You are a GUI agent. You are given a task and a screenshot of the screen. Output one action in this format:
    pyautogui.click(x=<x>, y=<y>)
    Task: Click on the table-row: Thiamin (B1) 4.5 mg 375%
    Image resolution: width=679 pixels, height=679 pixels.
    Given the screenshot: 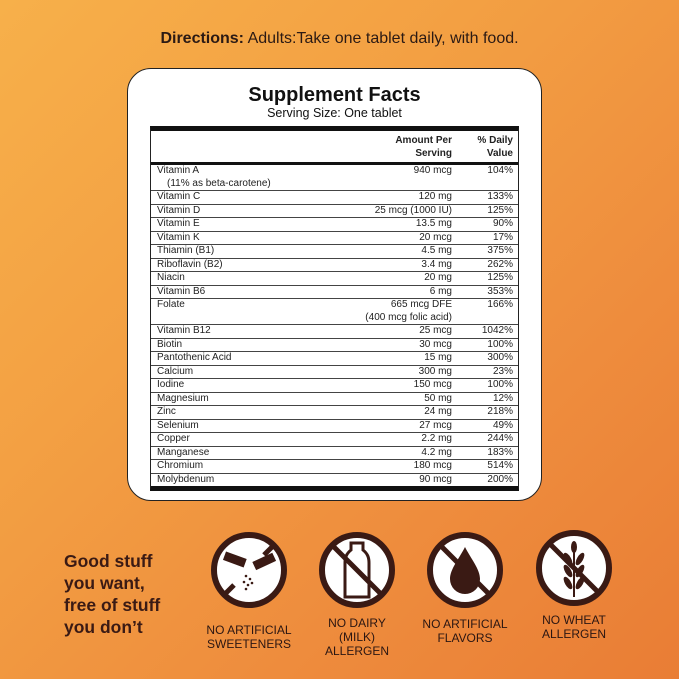 What is the action you would take?
    pyautogui.click(x=334, y=252)
    